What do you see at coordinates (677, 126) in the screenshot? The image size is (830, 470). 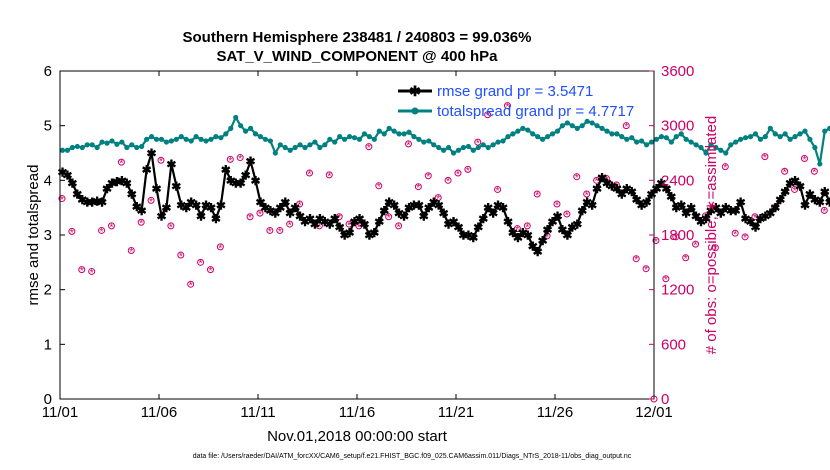 I see `y2-tick-label: 3000` at bounding box center [677, 126].